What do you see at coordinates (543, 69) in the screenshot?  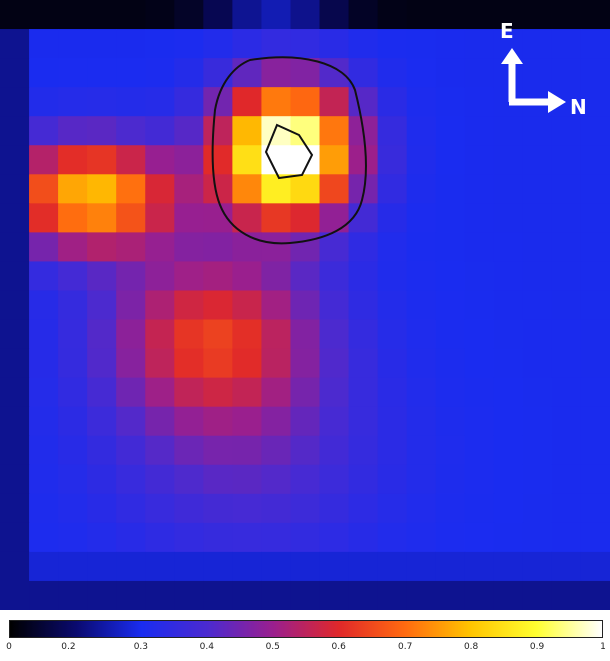 I see `compass: E N` at bounding box center [543, 69].